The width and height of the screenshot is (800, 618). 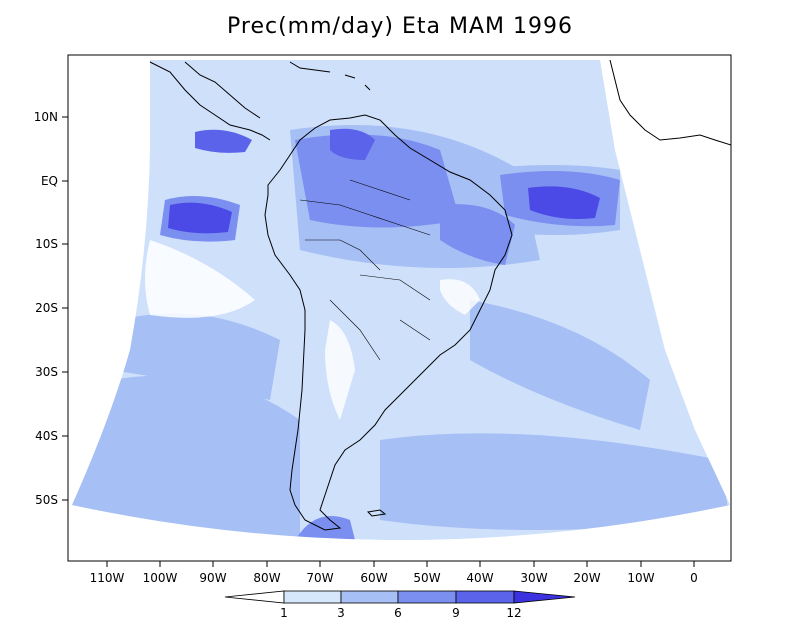 I want to click on lon-axis, so click(x=400, y=564).